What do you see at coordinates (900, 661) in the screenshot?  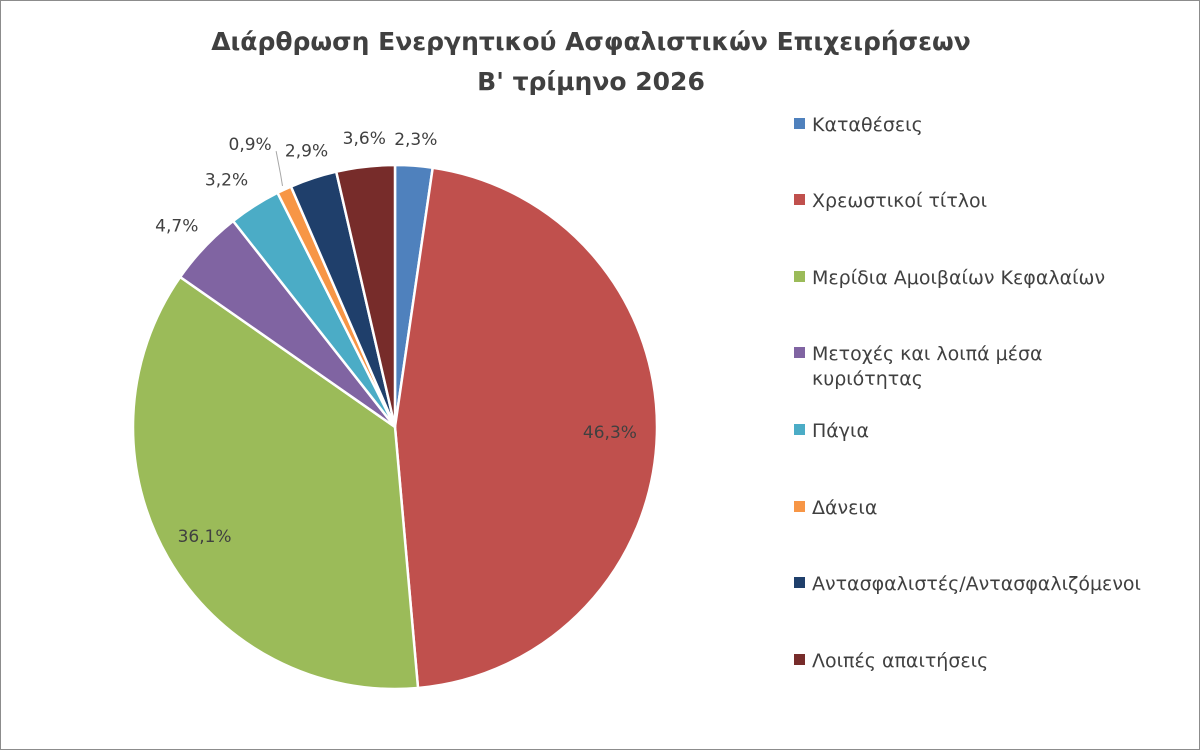 I see `legend-label: Λοιπές απαιτήσεις` at bounding box center [900, 661].